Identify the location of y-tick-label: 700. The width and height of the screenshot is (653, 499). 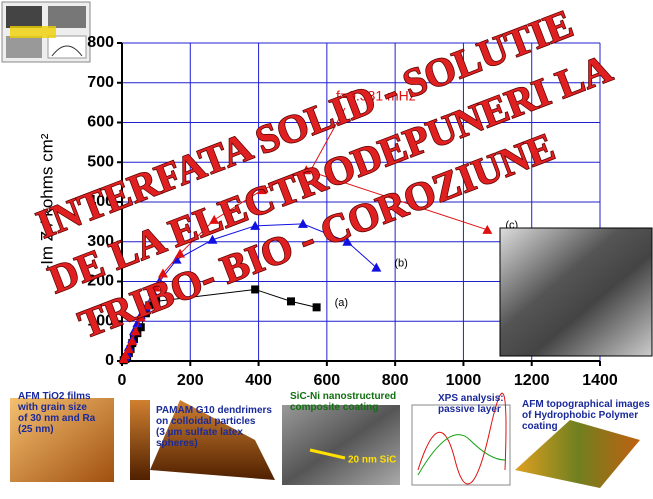
(100, 82).